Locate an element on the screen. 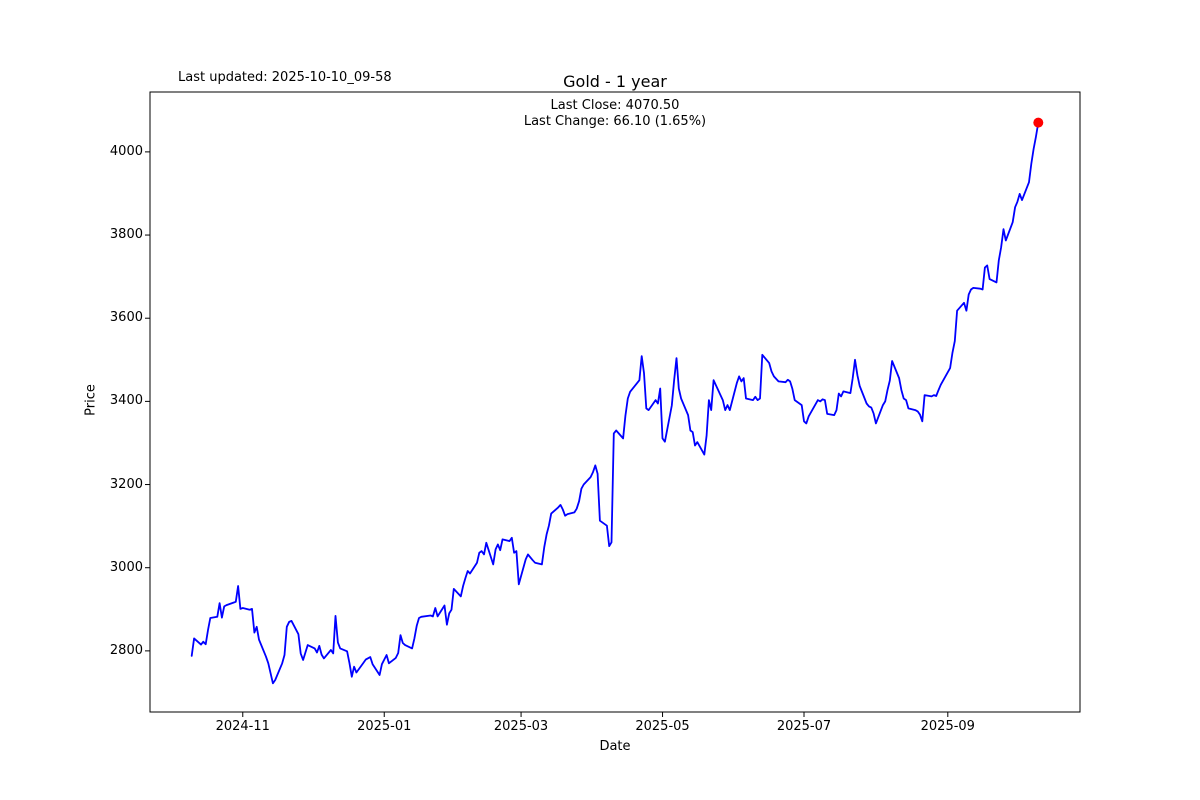  last-price-marker is located at coordinates (1038, 122).